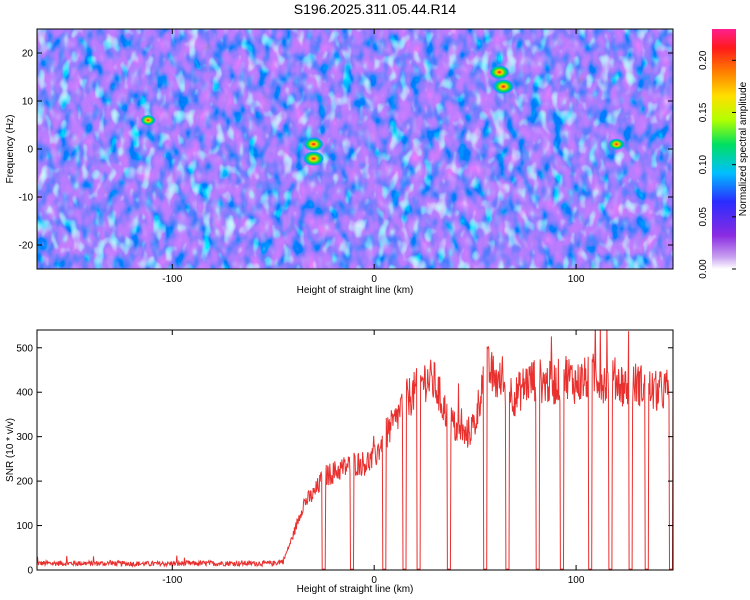 This screenshot has width=750, height=600. What do you see at coordinates (26, 198) in the screenshot?
I see `spectrogram-y-tick-label: -10` at bounding box center [26, 198].